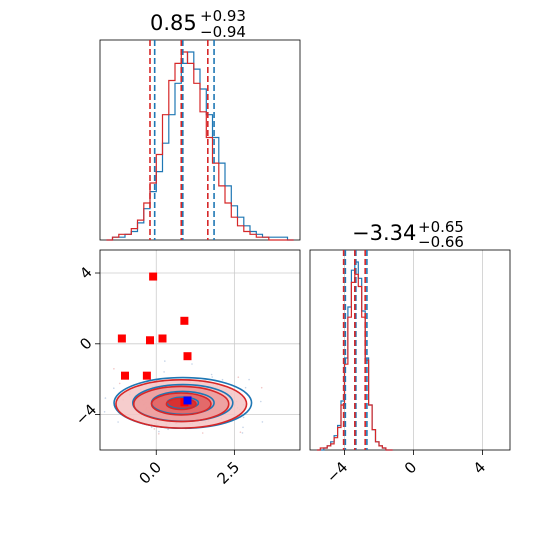 The height and width of the screenshot is (550, 550). I want to click on title-2-minus: −0.66, so click(441, 242).